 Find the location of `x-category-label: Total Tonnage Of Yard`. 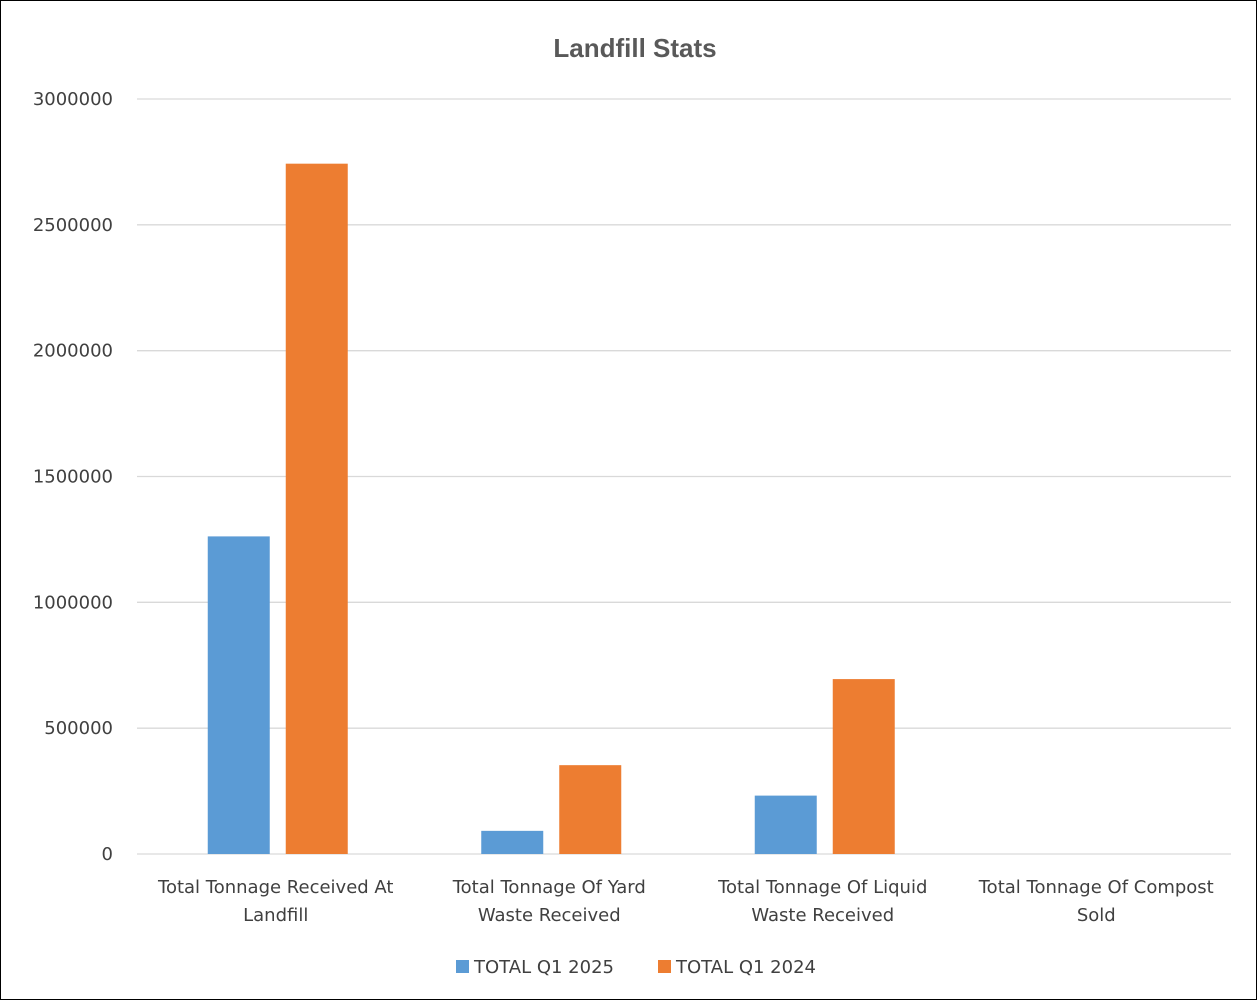

x-category-label: Total Tonnage Of Yard is located at coordinates (549, 887).